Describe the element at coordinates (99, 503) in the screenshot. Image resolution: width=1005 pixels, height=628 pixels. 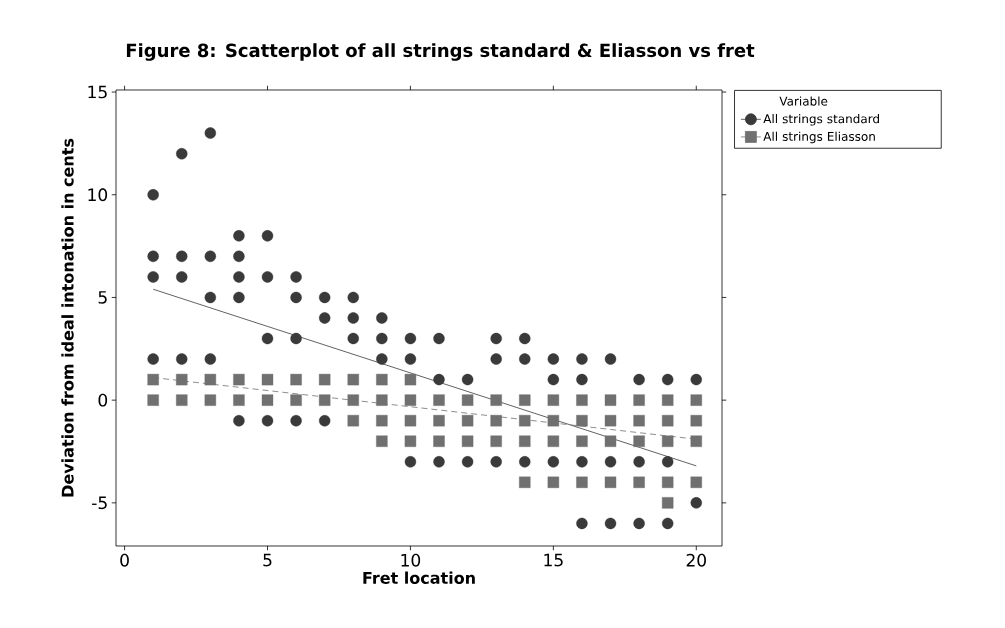
I see `y-tick-label: -5` at that location.